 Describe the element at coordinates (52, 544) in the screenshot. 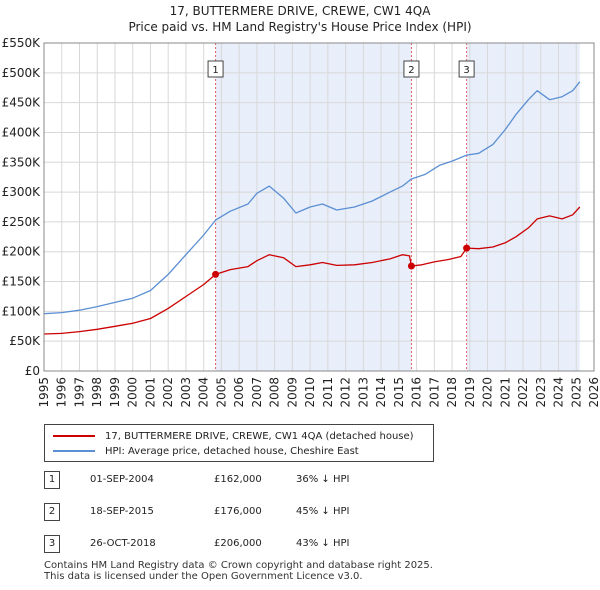

I see `sale-number-badge: 3` at that location.